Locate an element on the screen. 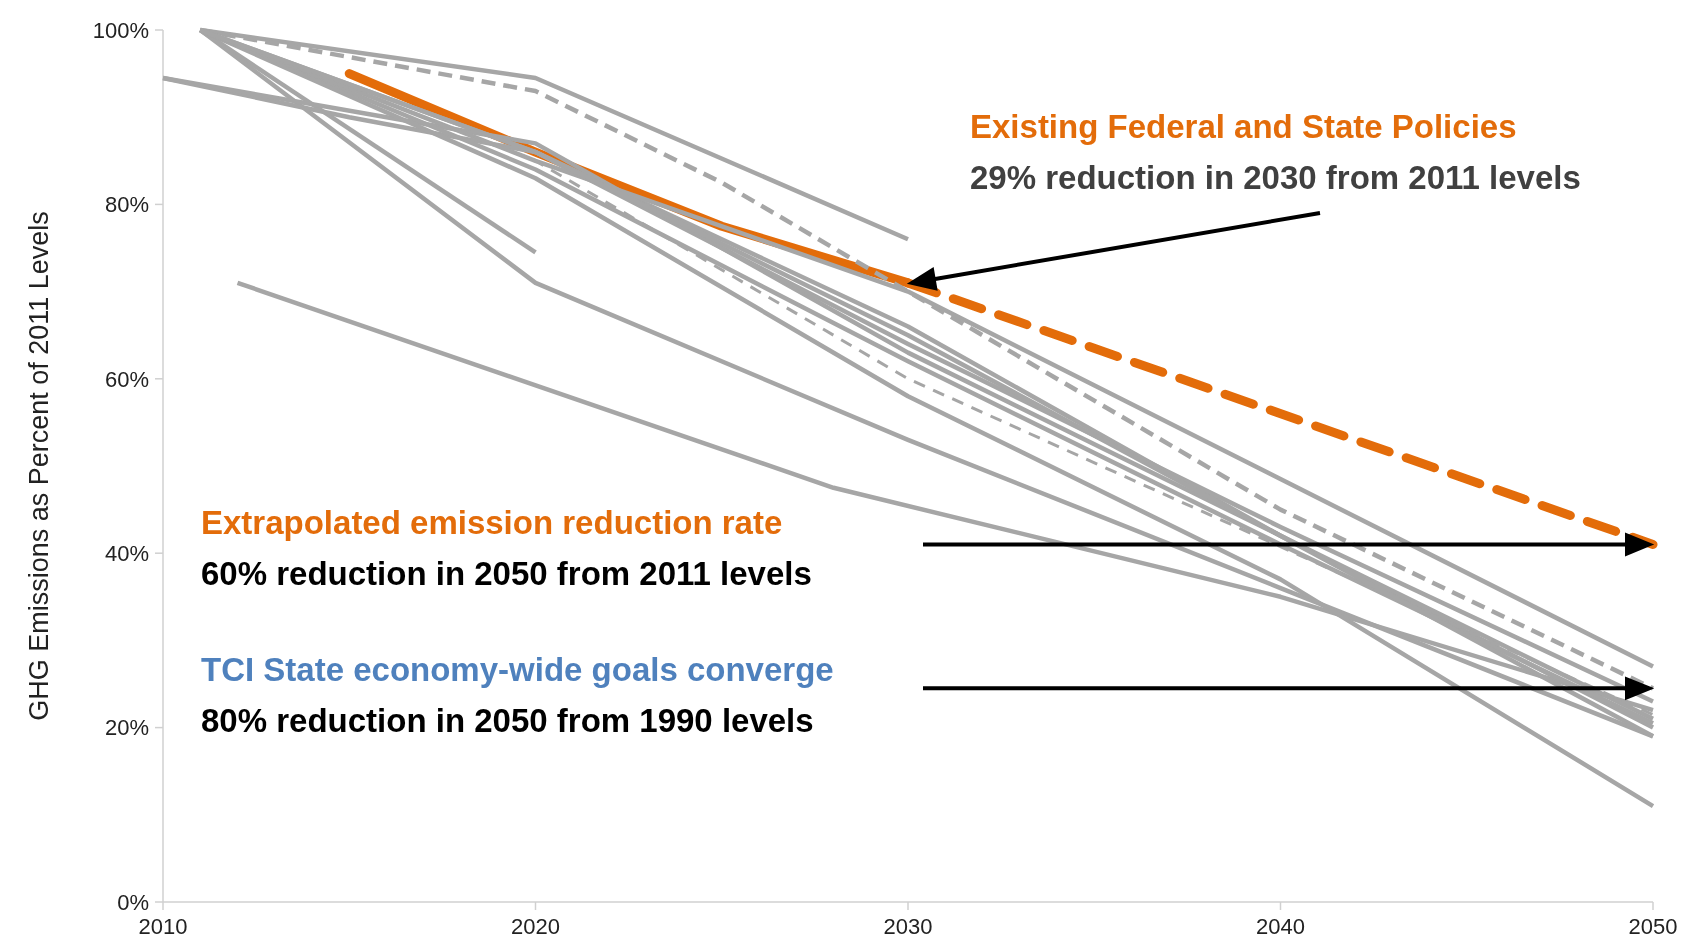 The width and height of the screenshot is (1694, 950). x-tick-label: 2030 is located at coordinates (908, 926).